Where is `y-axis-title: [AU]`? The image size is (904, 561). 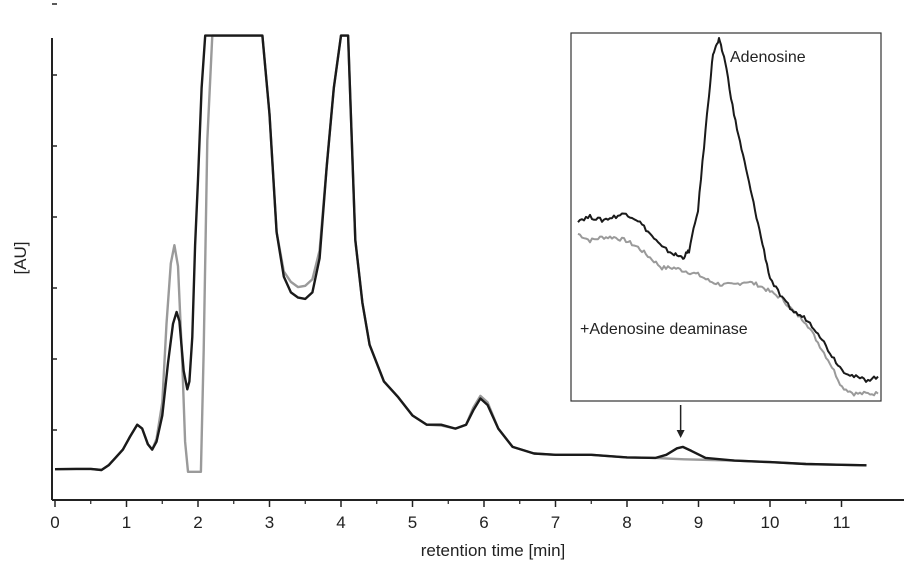 y-axis-title: [AU] is located at coordinates (20, 257).